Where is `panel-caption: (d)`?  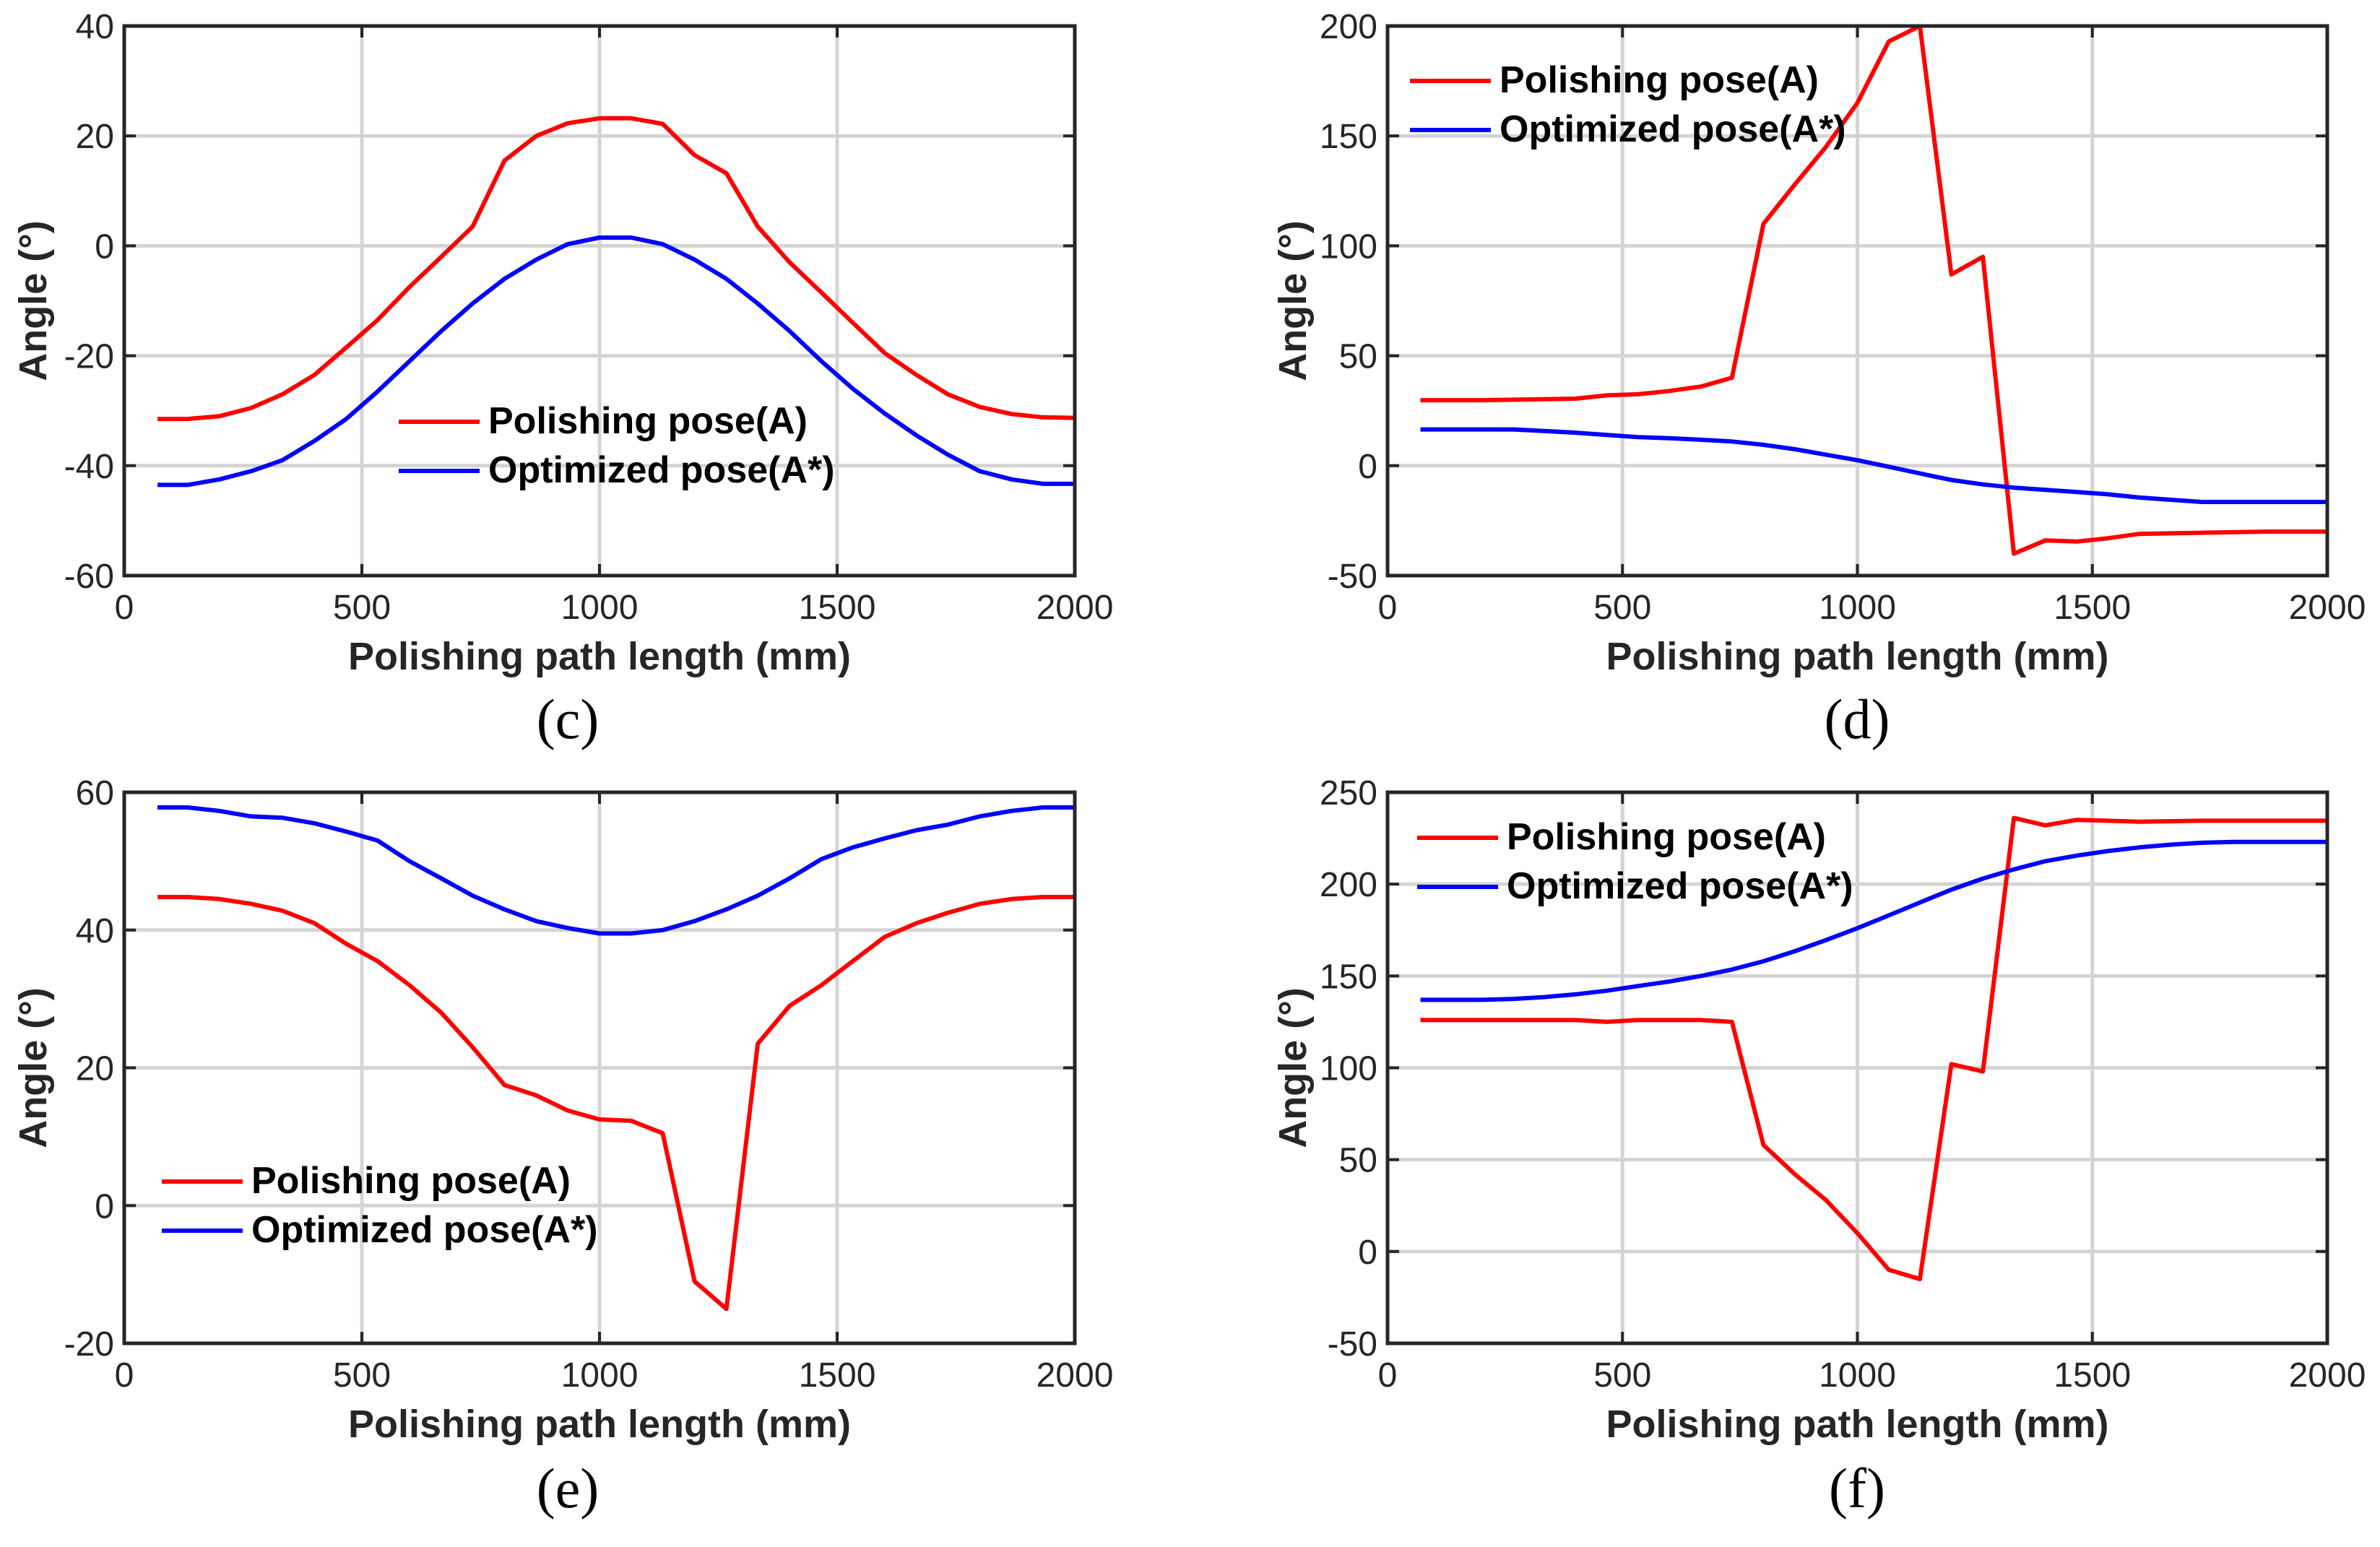 panel-caption: (d) is located at coordinates (1857, 719).